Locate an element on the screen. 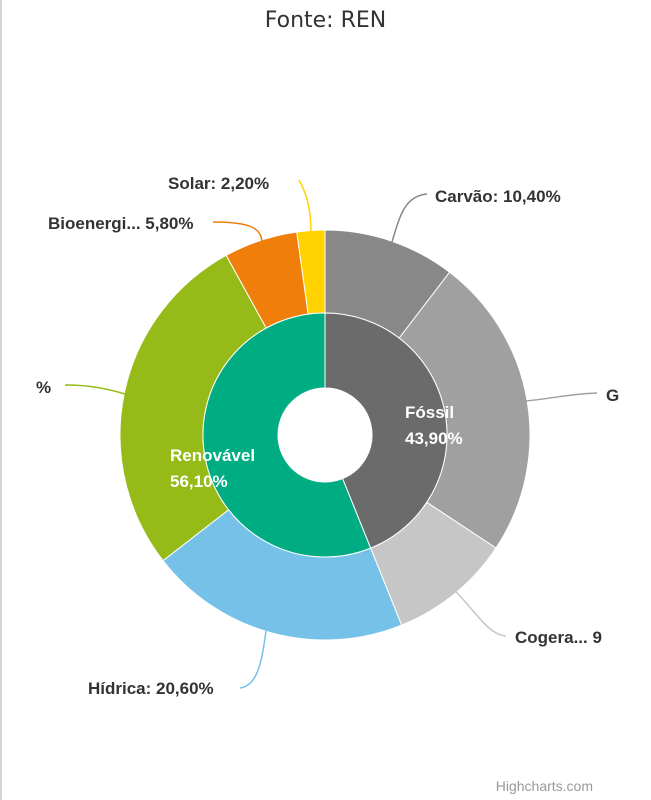 The image size is (651, 800). outer-label-bioenergi-5-80: Bioenergi... 5,80% is located at coordinates (121, 223).